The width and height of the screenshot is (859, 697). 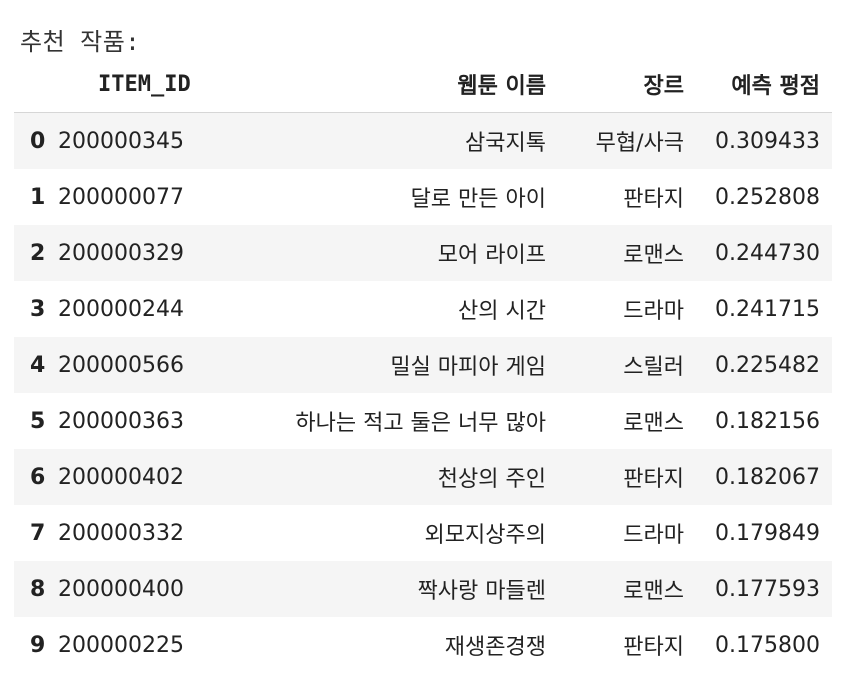 I want to click on predicted-score-cell: 0.309433, so click(x=767, y=141).